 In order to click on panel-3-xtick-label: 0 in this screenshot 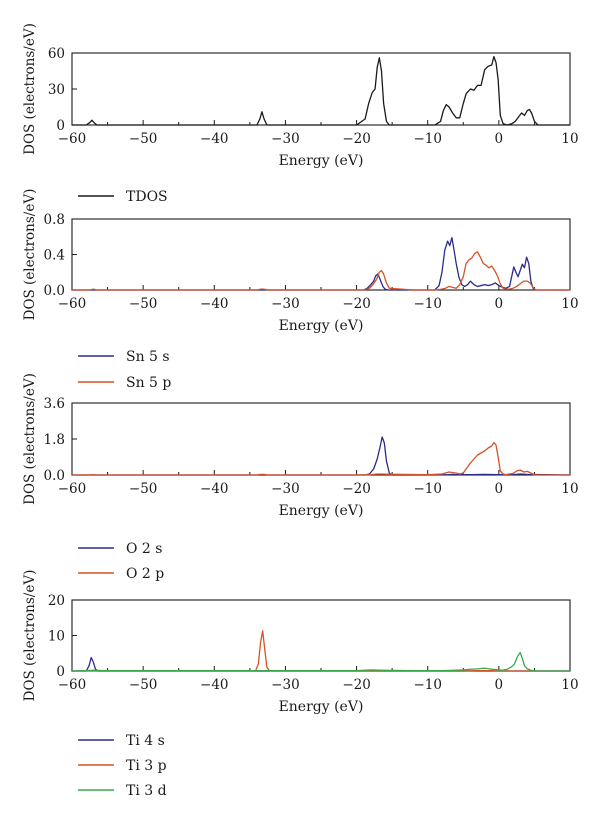, I will do `click(499, 489)`.